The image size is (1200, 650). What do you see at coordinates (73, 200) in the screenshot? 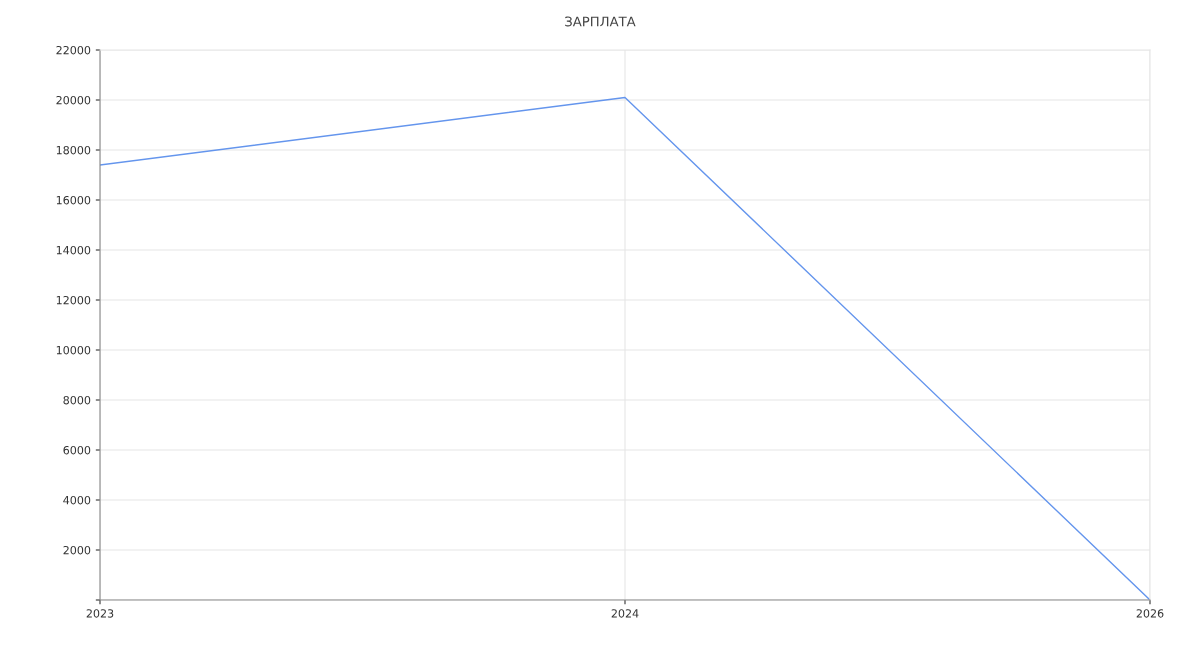
I see `y-tick-label: 16000` at bounding box center [73, 200].